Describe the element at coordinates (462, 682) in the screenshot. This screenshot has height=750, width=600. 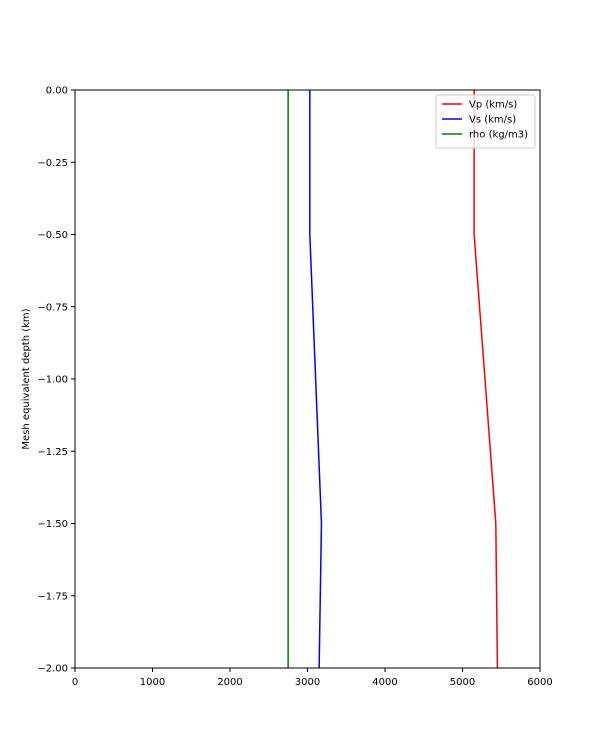
I see `x-tick-label: 5000` at that location.